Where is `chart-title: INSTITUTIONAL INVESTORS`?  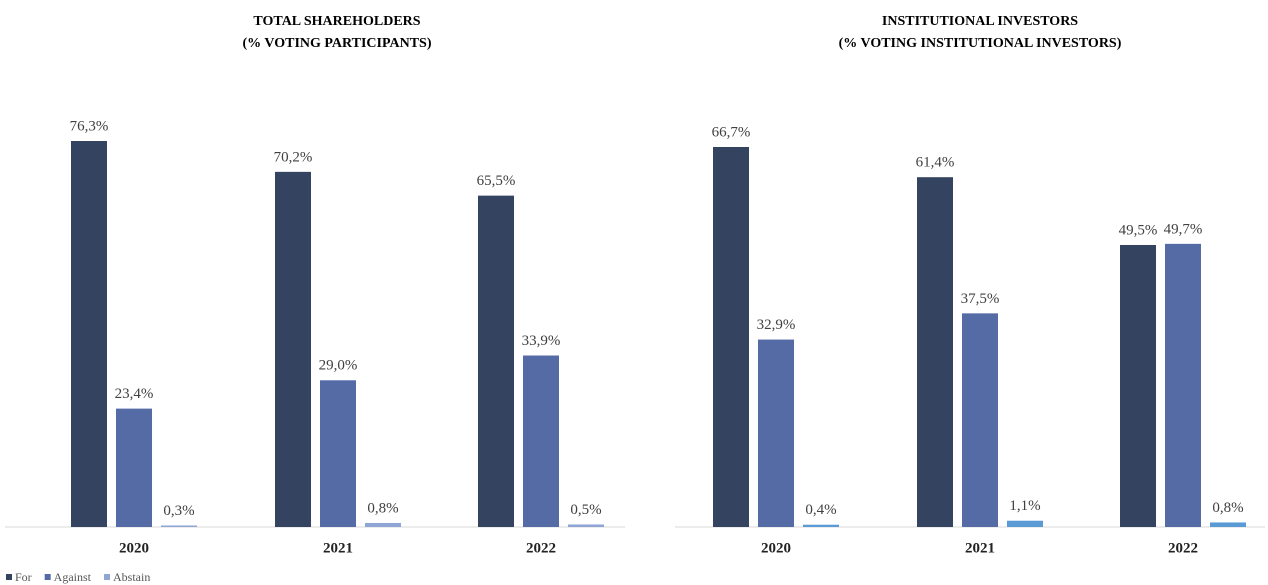 chart-title: INSTITUTIONAL INVESTORS is located at coordinates (980, 21).